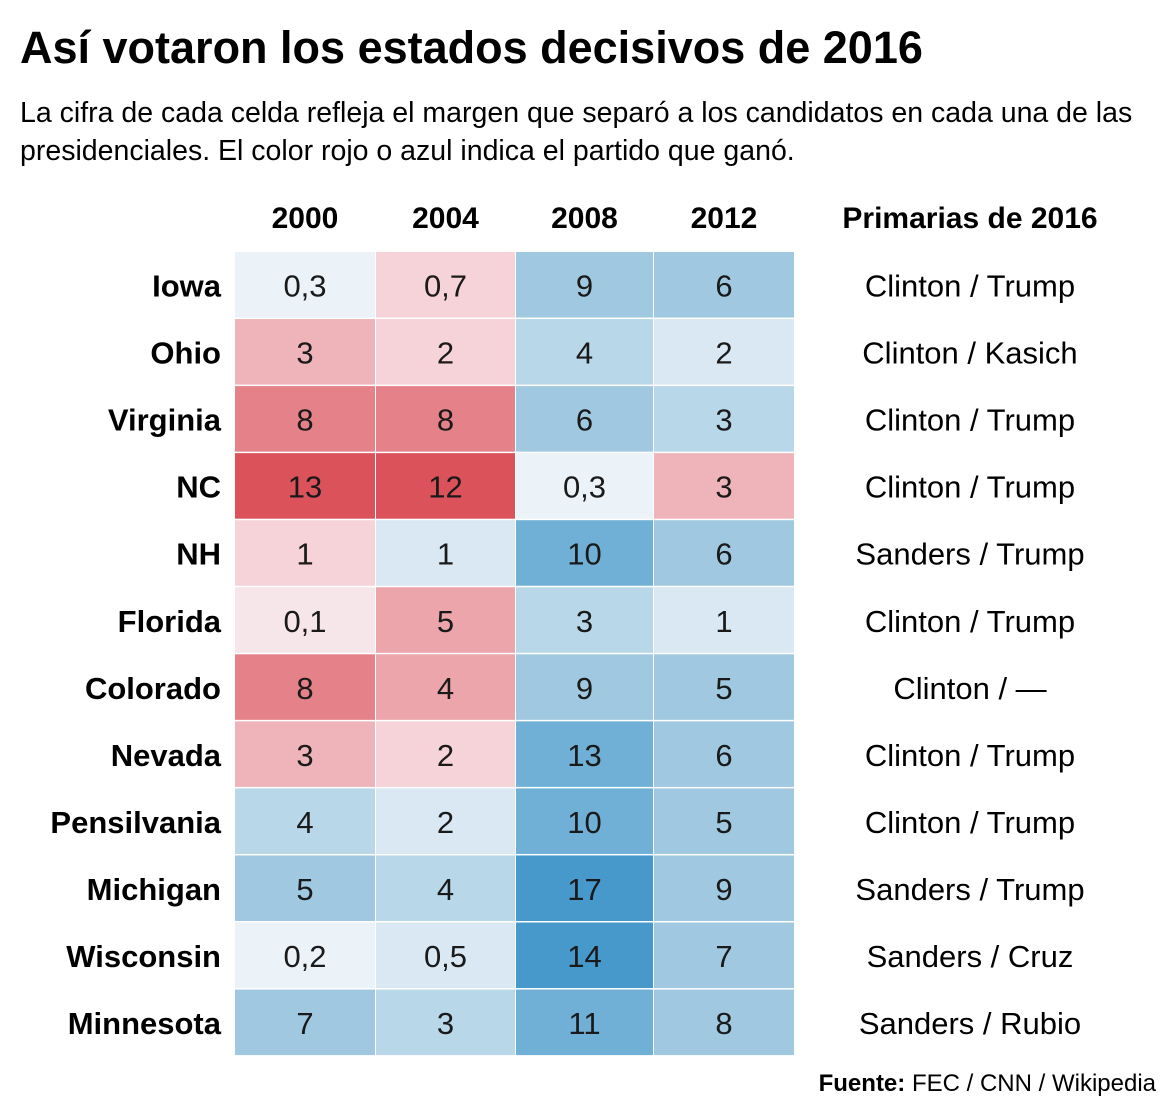 The image size is (1174, 1116). I want to click on cell-value: 0,2, so click(304, 956).